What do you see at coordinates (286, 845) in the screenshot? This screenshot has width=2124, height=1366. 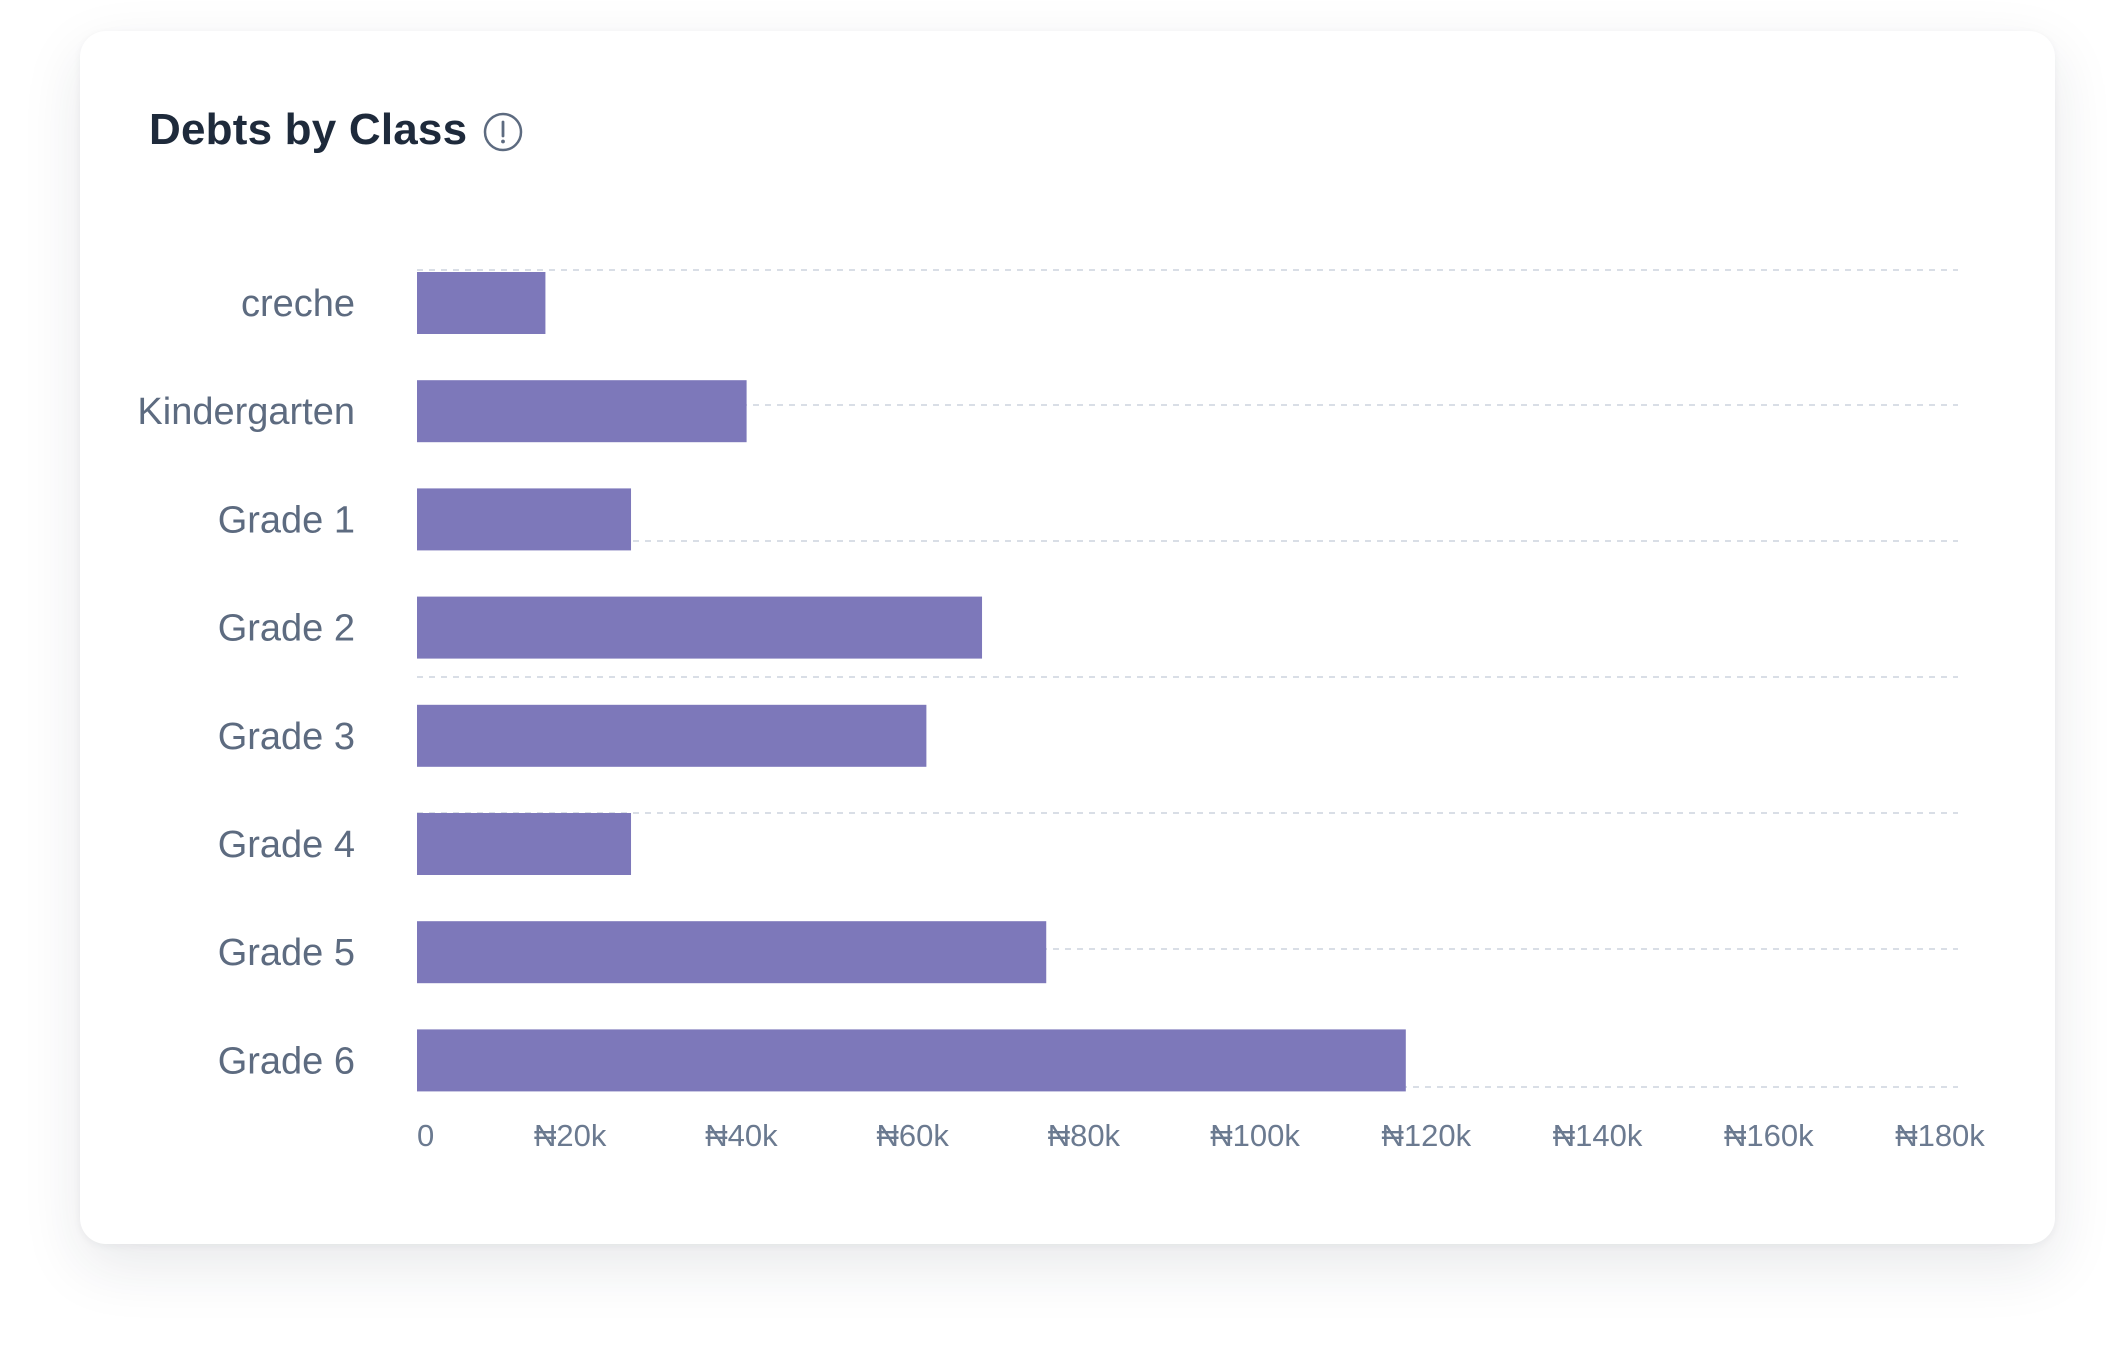 I see `category-label: Grade 4` at bounding box center [286, 845].